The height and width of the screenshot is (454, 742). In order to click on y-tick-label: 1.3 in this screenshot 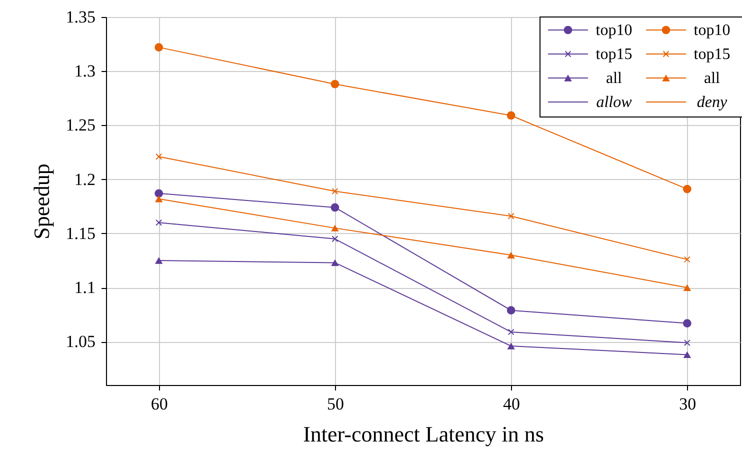, I will do `click(85, 71)`.